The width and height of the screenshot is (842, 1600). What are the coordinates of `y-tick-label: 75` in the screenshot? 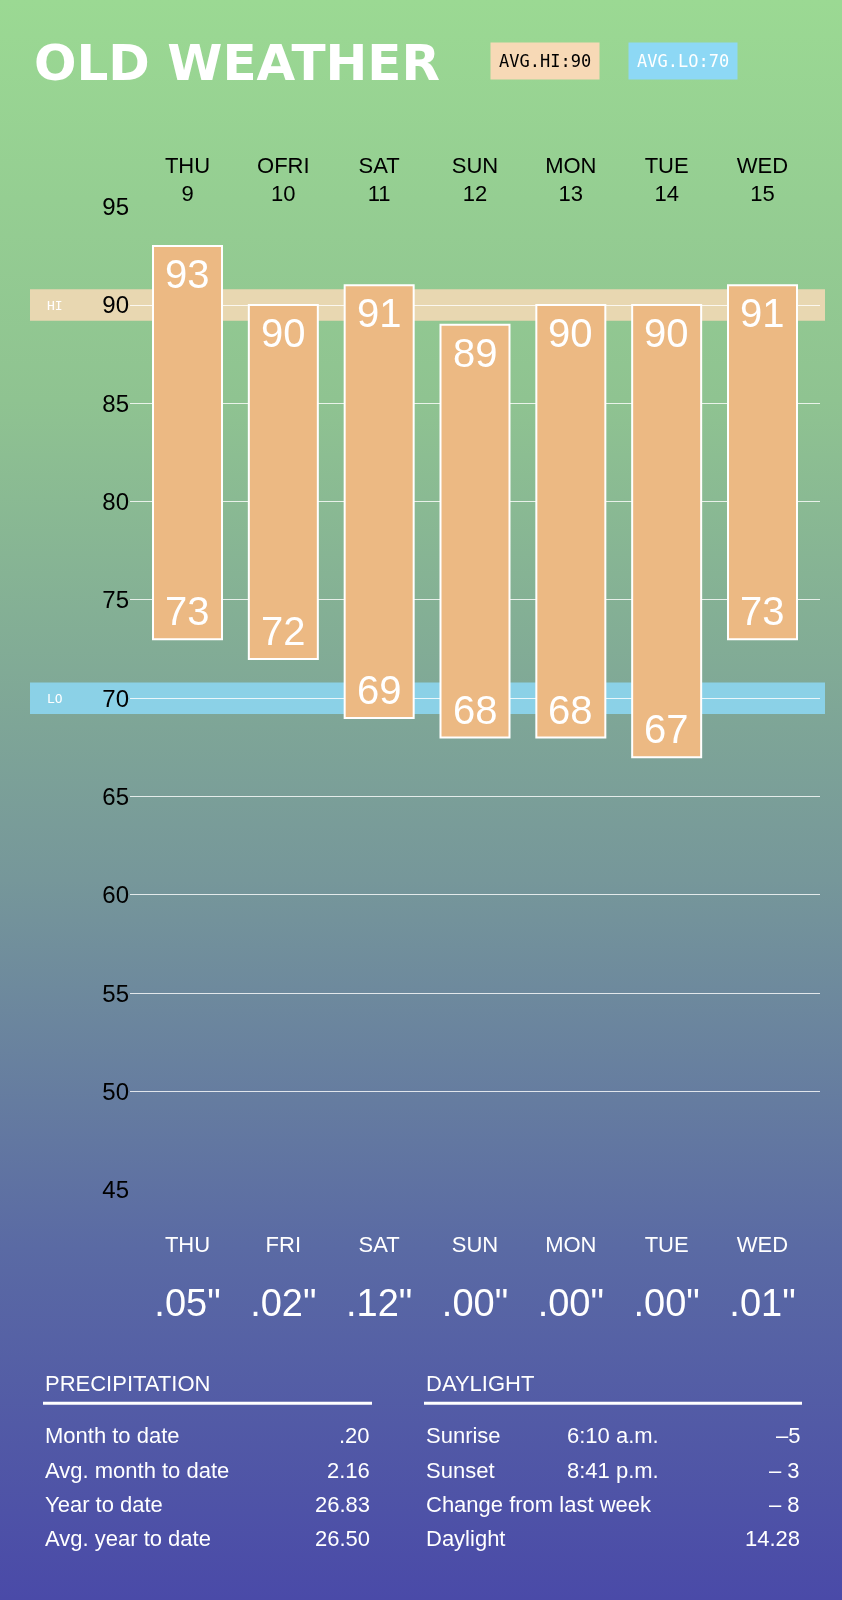 It's located at (115, 600).